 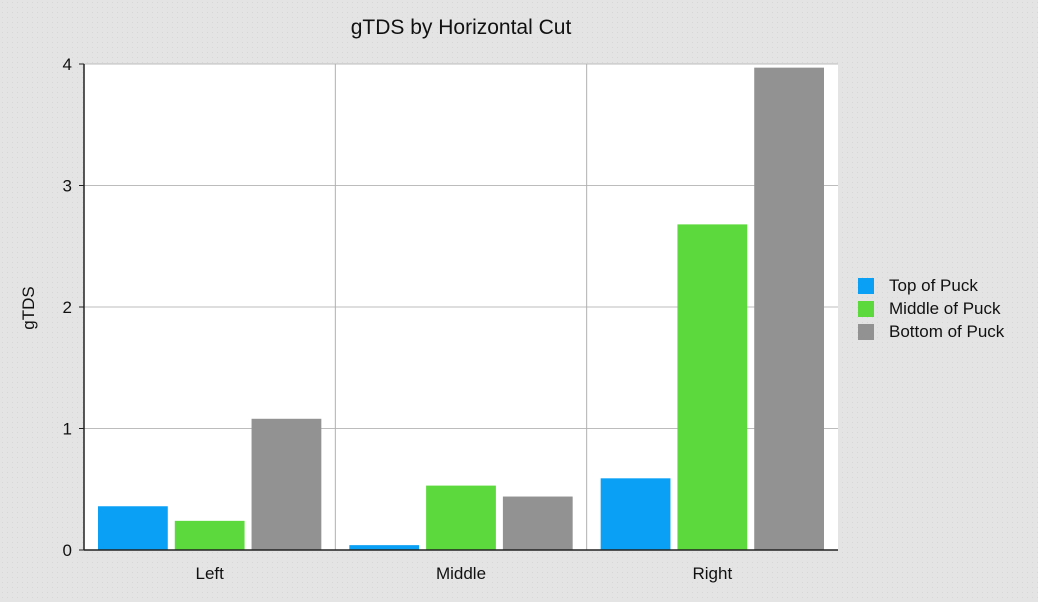 I want to click on bar-middle-of-puck-right, so click(x=712, y=387).